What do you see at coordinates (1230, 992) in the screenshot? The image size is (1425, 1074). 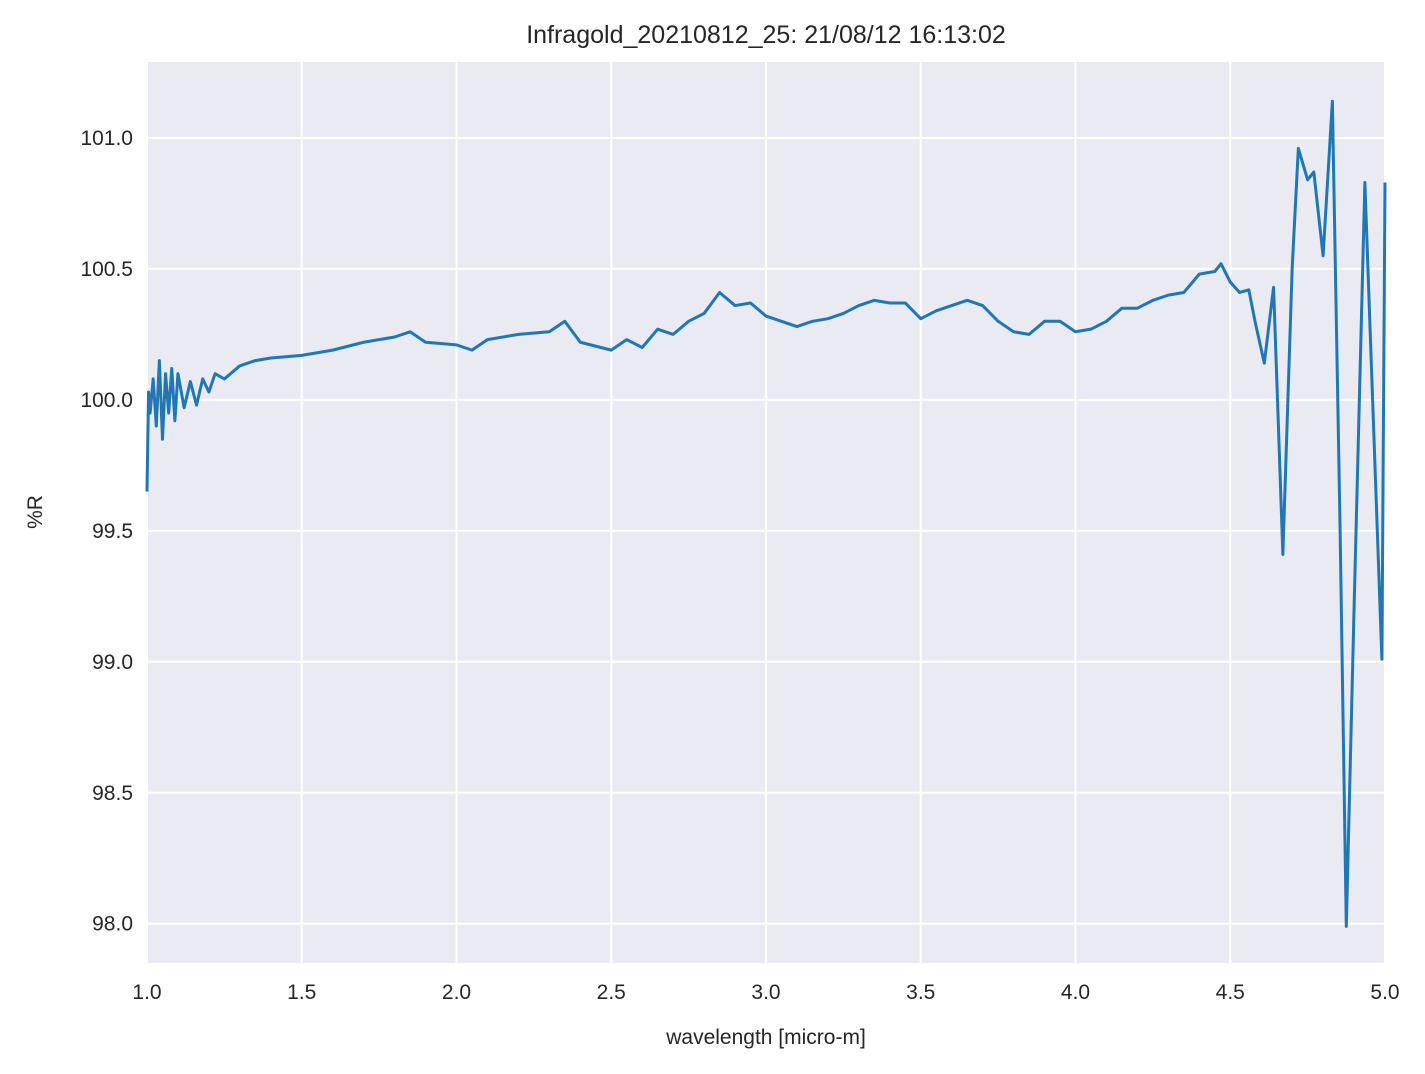 I see `x-tick-label: 4.5` at bounding box center [1230, 992].